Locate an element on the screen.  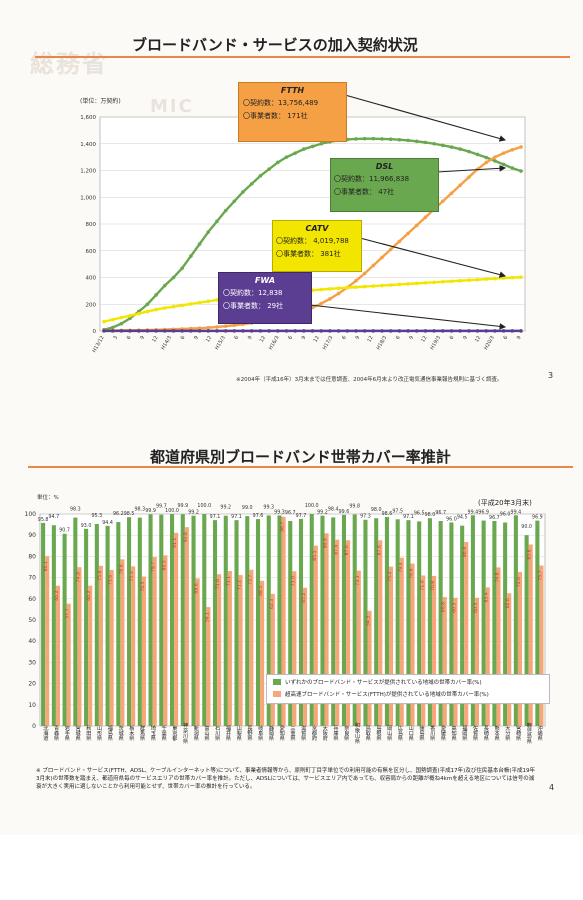
dsl-callout-name: DSL is located at coordinates (384, 166).